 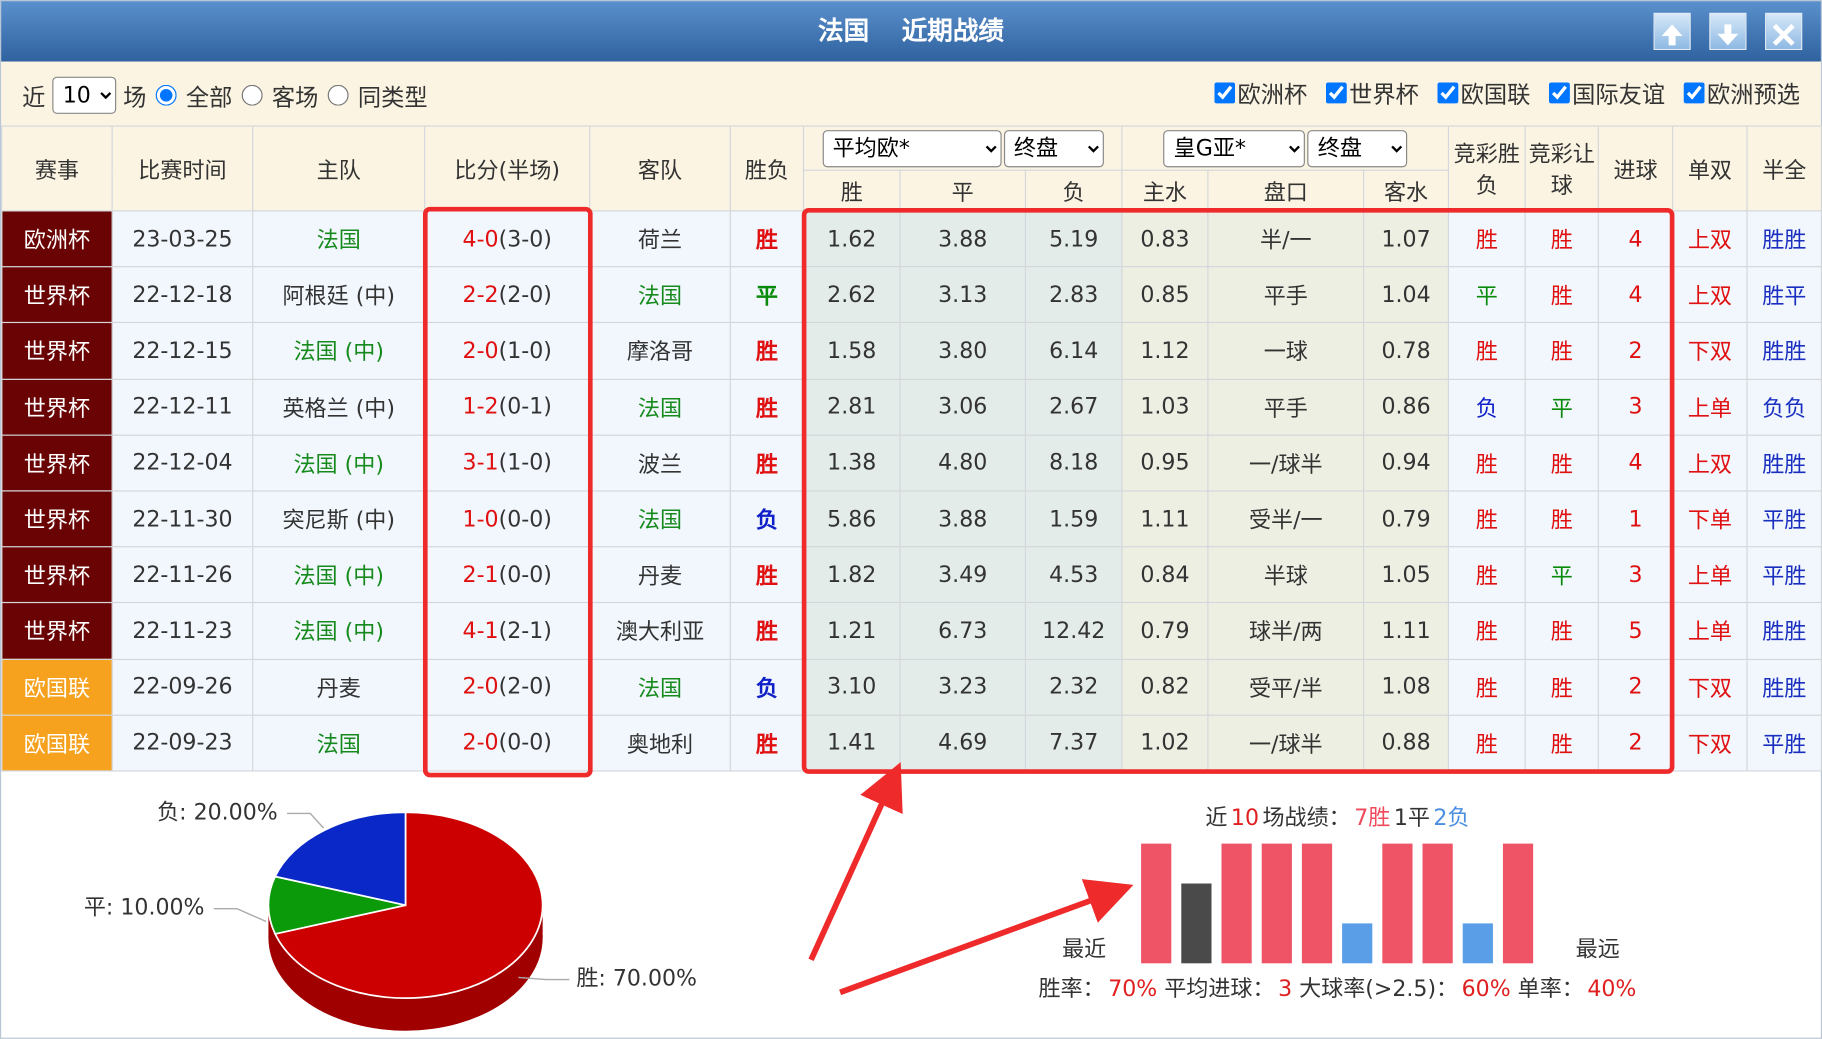 What do you see at coordinates (480, 519) in the screenshot?
I see `score: 1-0` at bounding box center [480, 519].